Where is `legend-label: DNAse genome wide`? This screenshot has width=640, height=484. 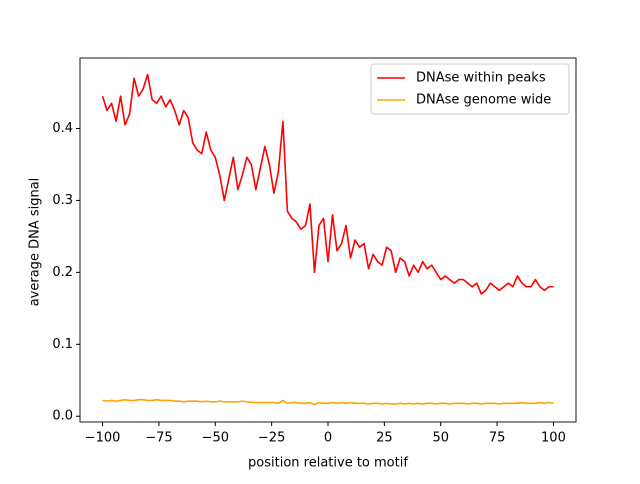 legend-label: DNAse genome wide is located at coordinates (483, 100).